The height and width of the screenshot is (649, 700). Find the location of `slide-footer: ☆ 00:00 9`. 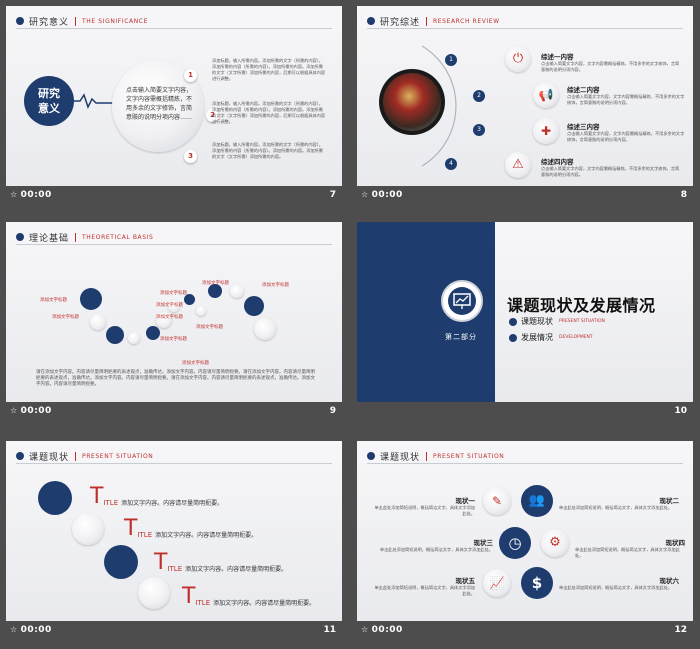

slide-footer: ☆ 00:00 9 is located at coordinates (174, 411).